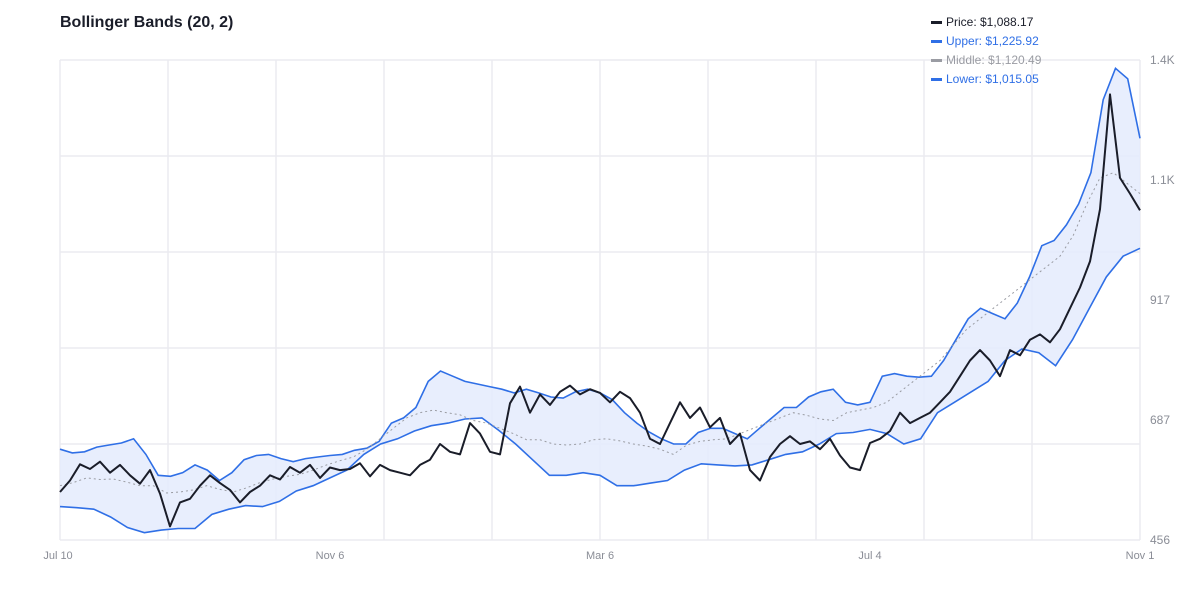 This screenshot has height=600, width=1200. Describe the element at coordinates (1162, 180) in the screenshot. I see `y-tick-label: 1.1K` at that location.